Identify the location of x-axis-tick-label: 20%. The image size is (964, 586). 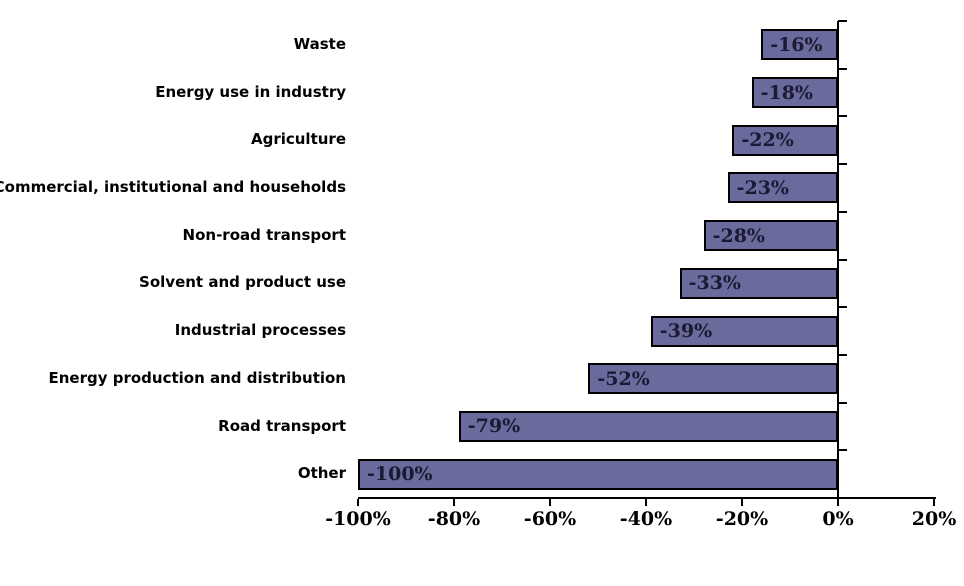
(934, 519).